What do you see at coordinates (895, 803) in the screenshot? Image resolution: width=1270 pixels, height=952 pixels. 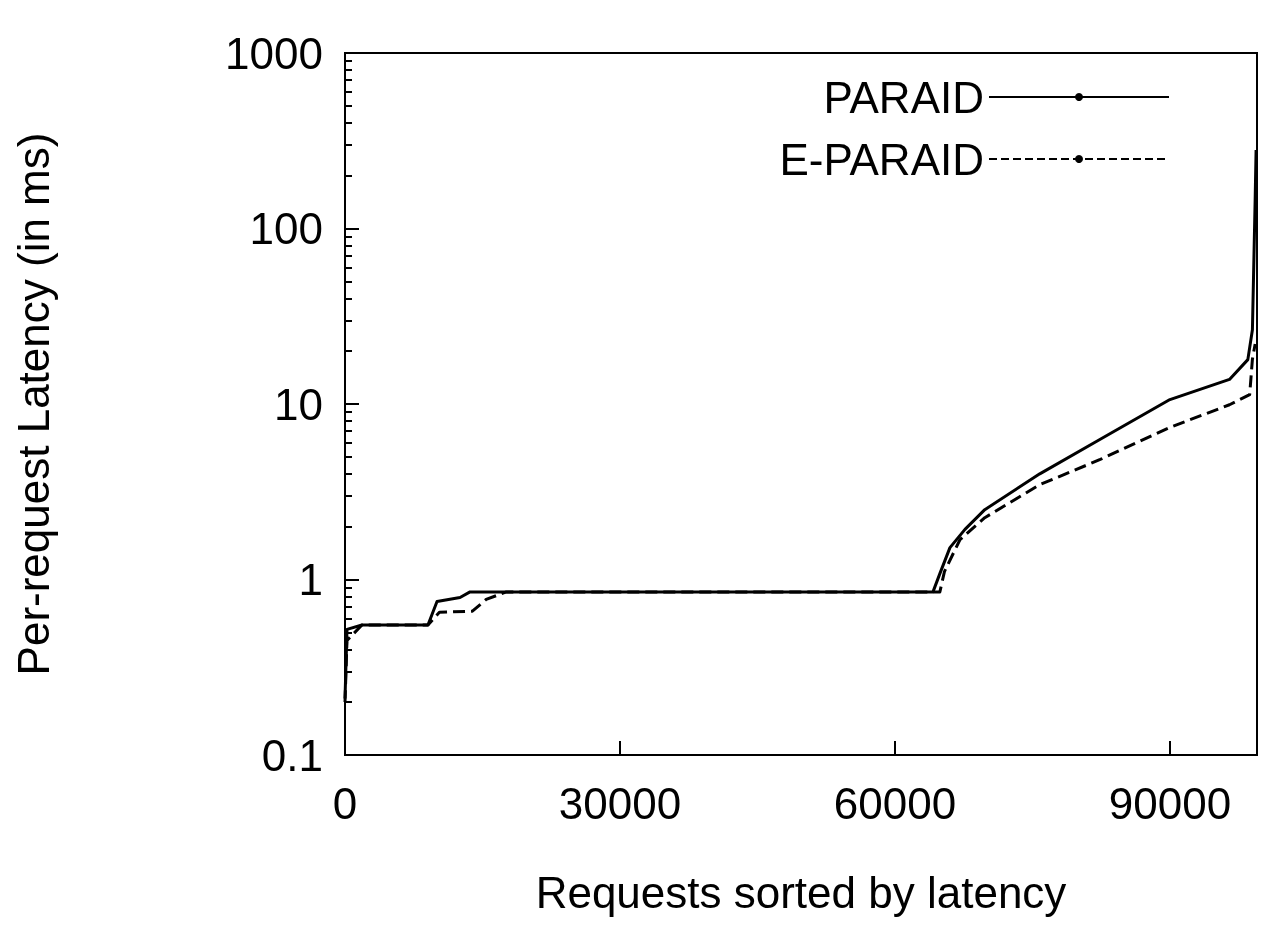 I see `x-tick-label: 60000` at bounding box center [895, 803].